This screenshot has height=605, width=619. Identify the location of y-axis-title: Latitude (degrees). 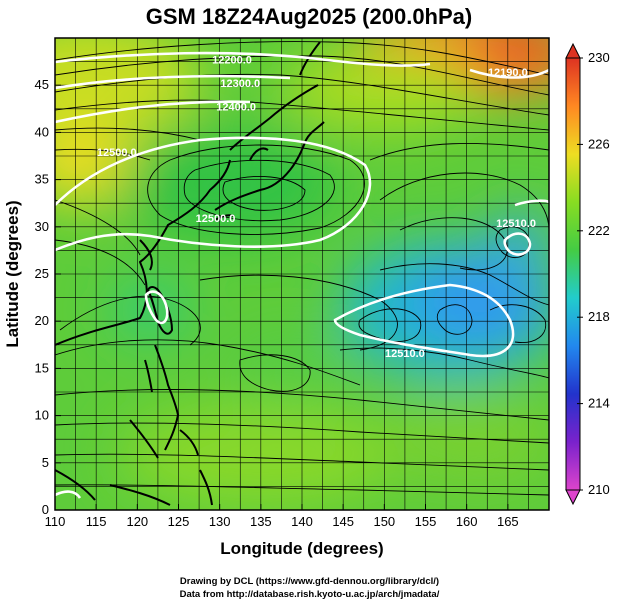
(12, 273).